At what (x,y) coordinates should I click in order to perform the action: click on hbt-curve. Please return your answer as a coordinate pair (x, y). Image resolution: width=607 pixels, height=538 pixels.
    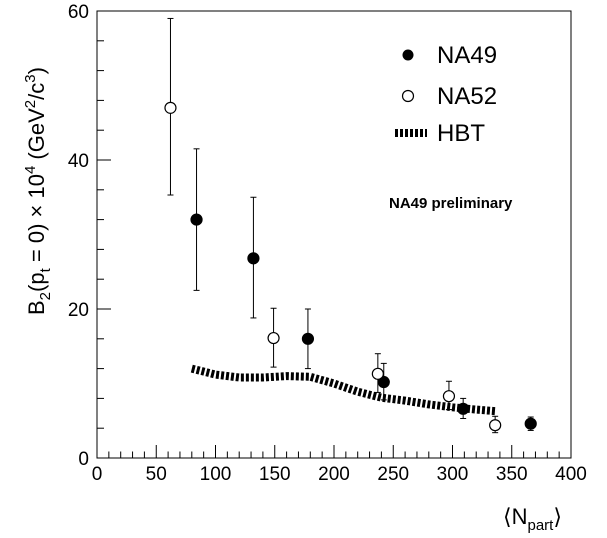
    Looking at the image, I should click on (343, 390).